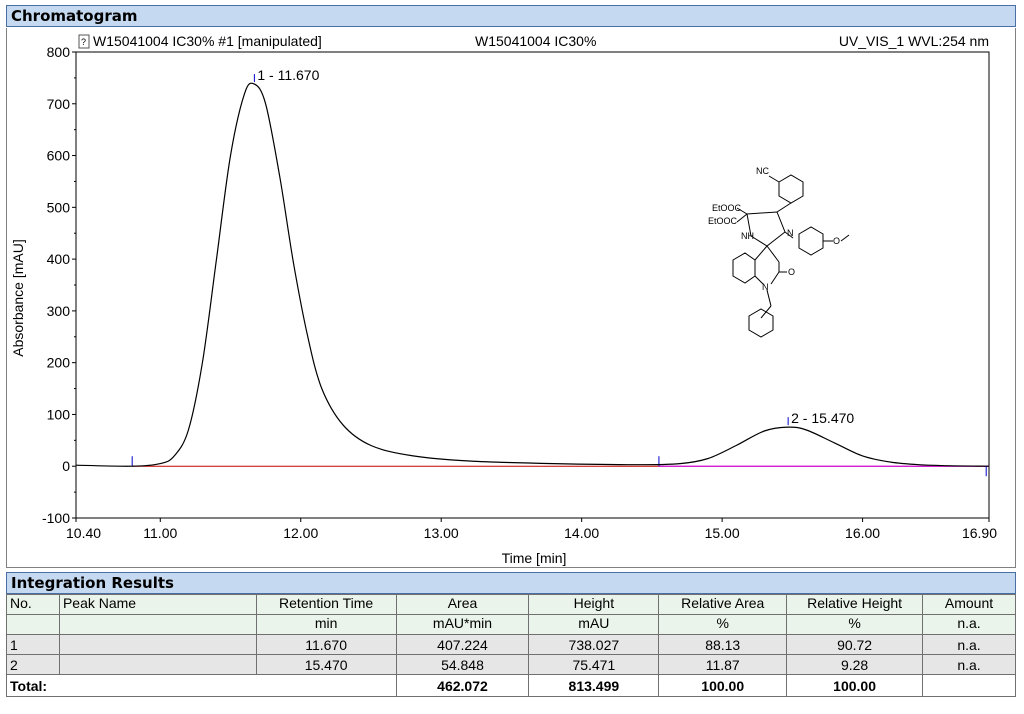 This screenshot has height=714, width=1024. I want to click on y-tick-label: 500, so click(59, 207).